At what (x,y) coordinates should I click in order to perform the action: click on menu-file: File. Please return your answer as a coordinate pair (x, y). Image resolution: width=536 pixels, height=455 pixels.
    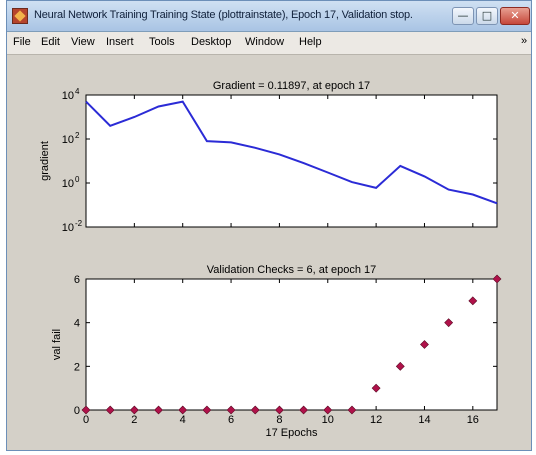
    Looking at the image, I should click on (22, 42).